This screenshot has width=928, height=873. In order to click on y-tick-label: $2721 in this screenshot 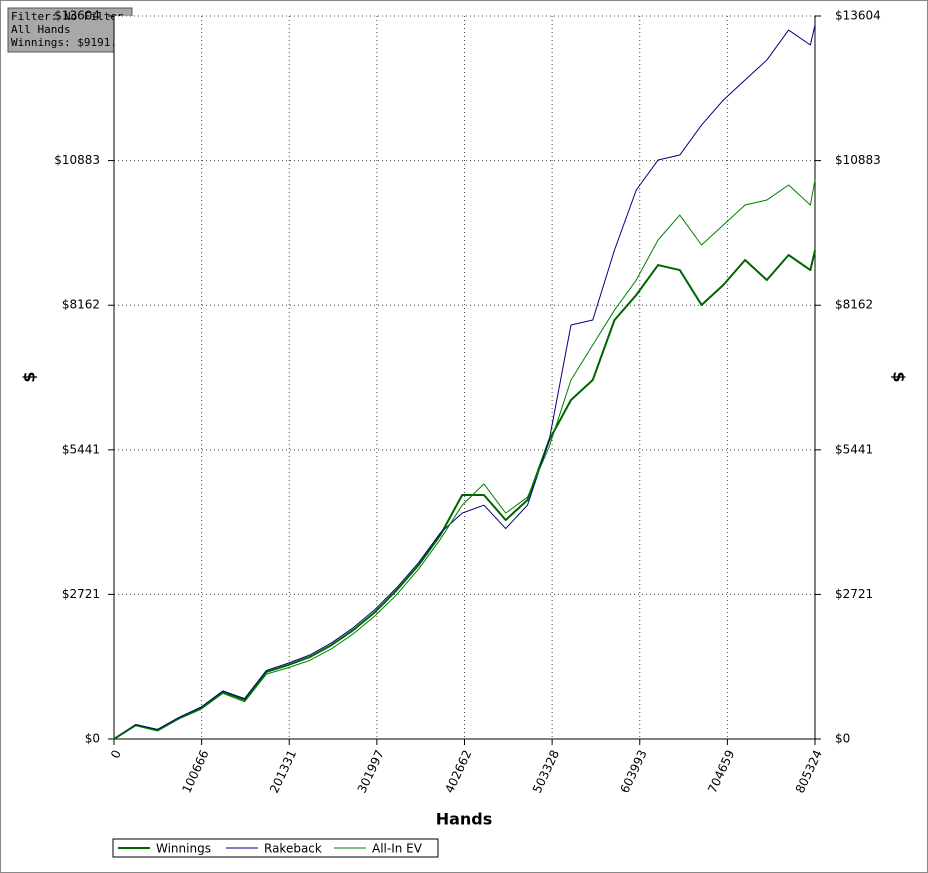, I will do `click(81, 594)`.